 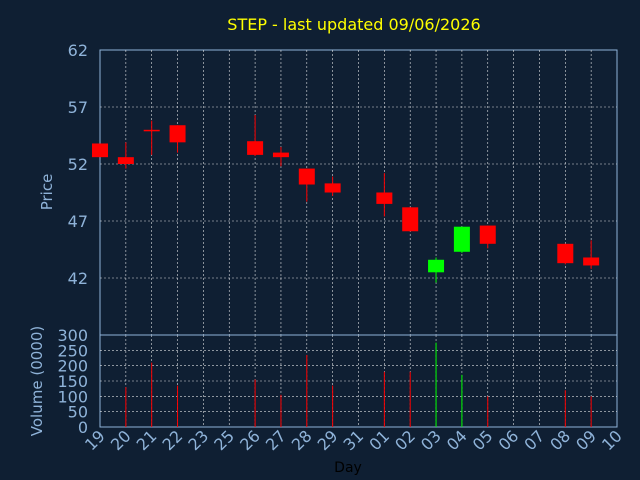 What do you see at coordinates (328, 440) in the screenshot?
I see `x-tick-label: 29` at bounding box center [328, 440].